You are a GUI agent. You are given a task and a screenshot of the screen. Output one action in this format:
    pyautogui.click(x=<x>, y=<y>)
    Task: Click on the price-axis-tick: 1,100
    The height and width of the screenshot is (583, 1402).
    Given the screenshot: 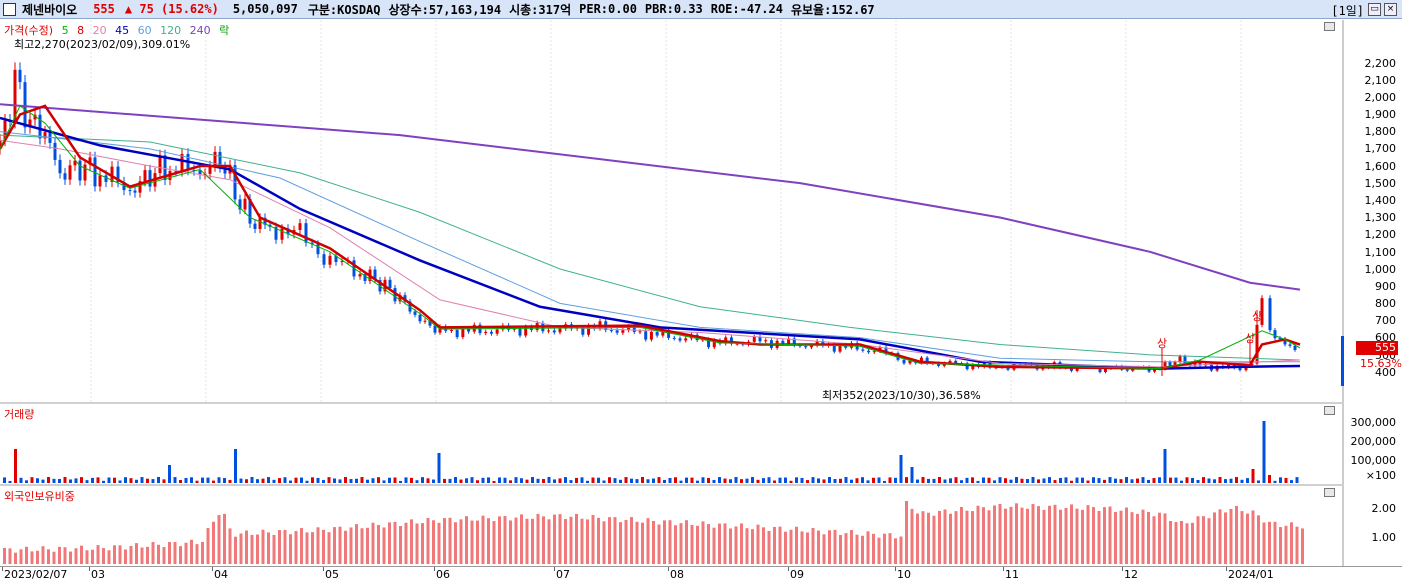 What is the action you would take?
    pyautogui.click(x=1380, y=252)
    